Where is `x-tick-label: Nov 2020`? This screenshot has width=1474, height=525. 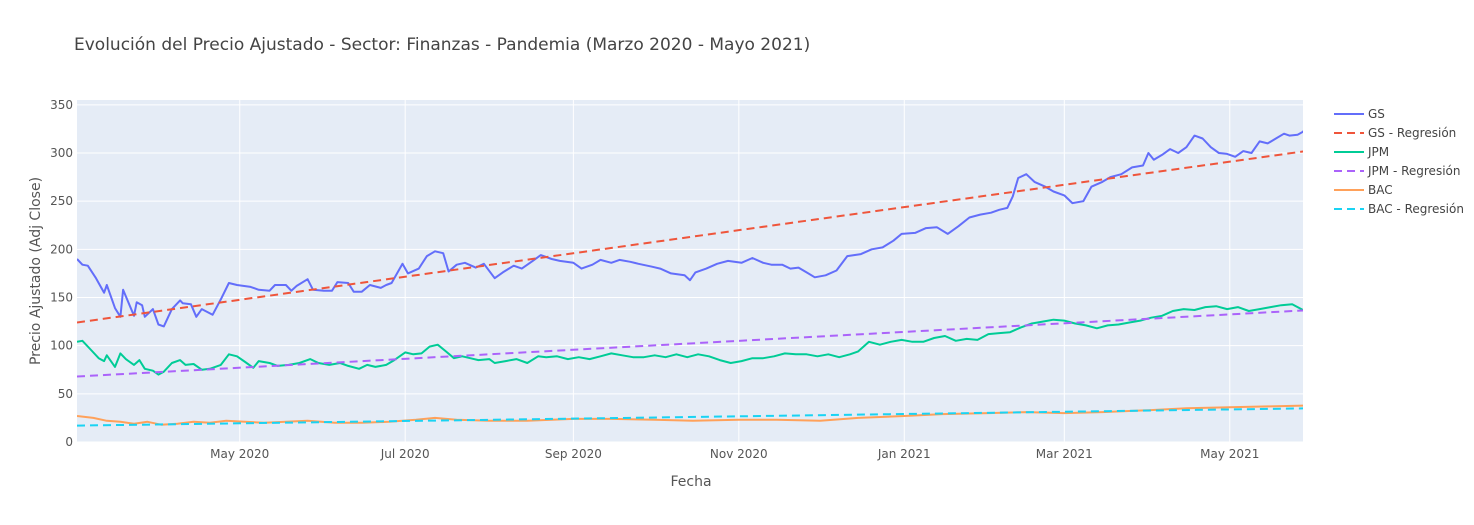 x-tick-label: Nov 2020 is located at coordinates (739, 454).